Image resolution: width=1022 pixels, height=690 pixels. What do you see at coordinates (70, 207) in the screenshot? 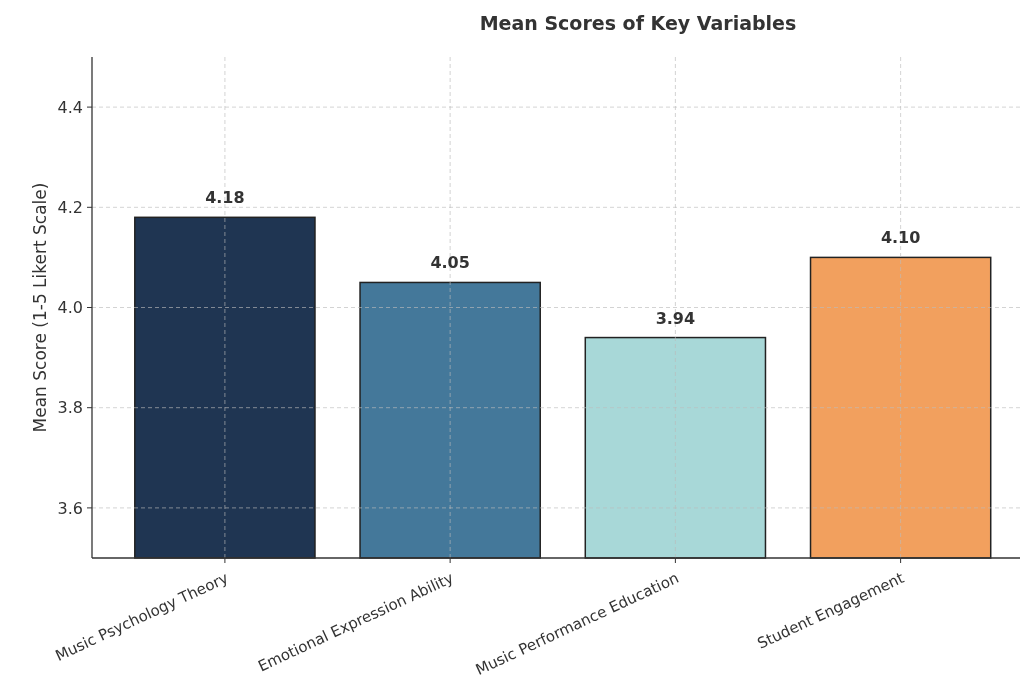
I see `y-tick-label: 4.2` at bounding box center [70, 207].